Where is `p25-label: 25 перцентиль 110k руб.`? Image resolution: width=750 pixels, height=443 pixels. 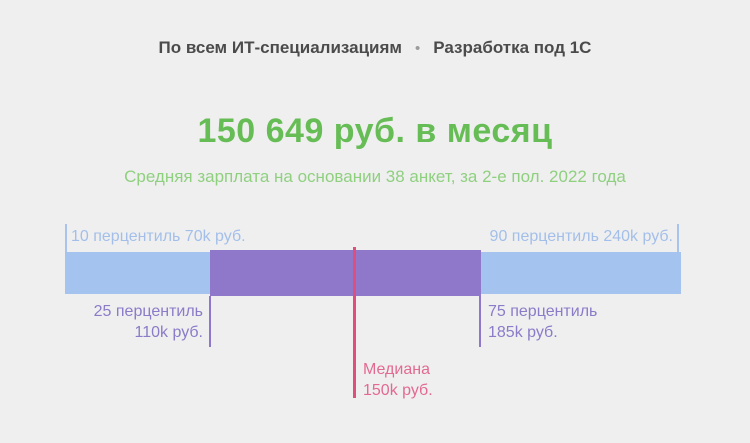
p25-label: 25 перцентиль 110k руб. is located at coordinates (148, 322).